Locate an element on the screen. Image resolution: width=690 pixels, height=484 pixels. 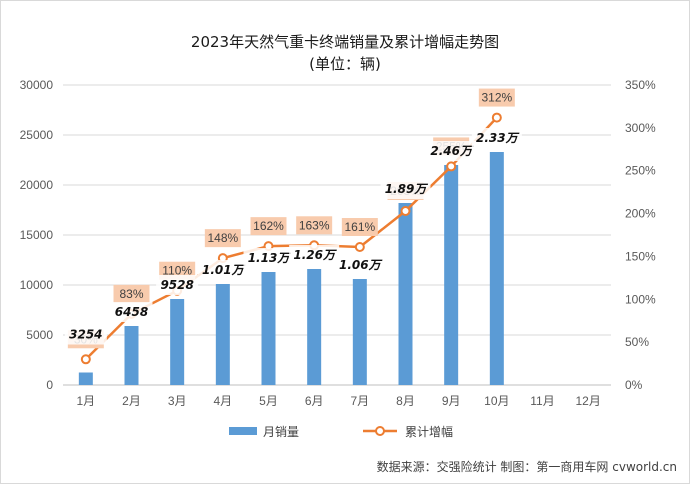
x-tick-label: 6月 is located at coordinates (314, 401).